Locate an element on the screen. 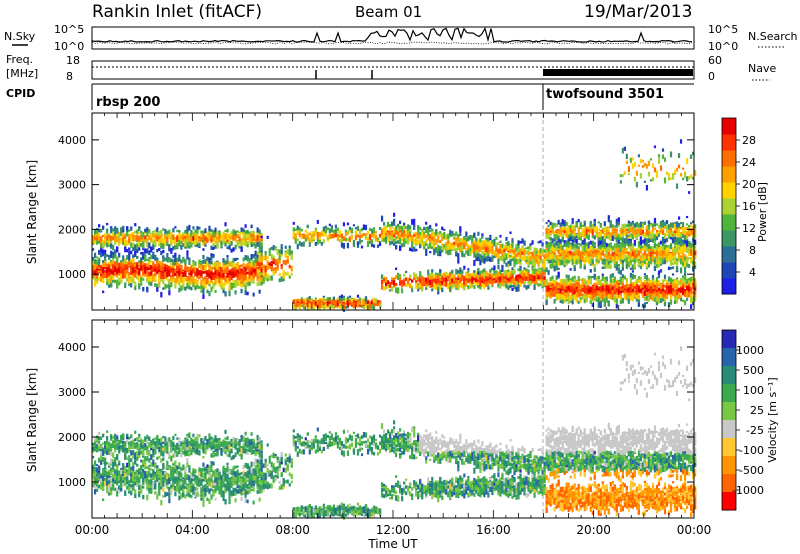 The height and width of the screenshot is (554, 800). nsearch-series is located at coordinates (392, 43).